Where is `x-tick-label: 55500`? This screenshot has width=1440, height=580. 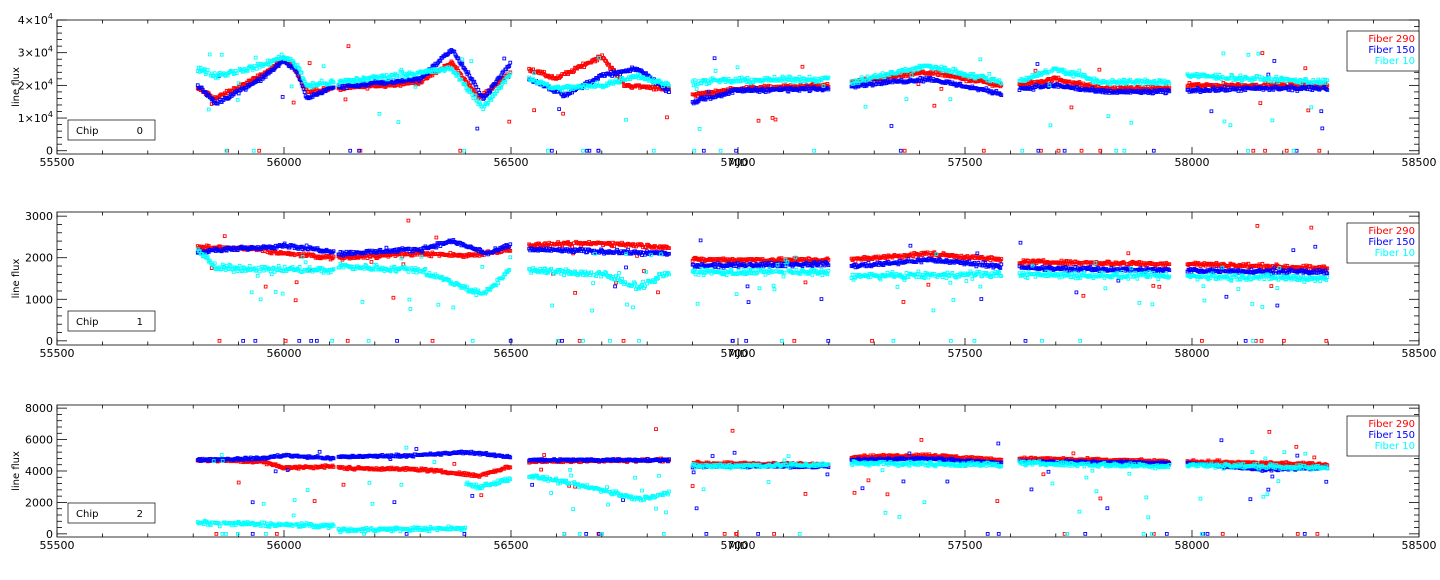
x-tick-label: 55500 is located at coordinates (57, 162).